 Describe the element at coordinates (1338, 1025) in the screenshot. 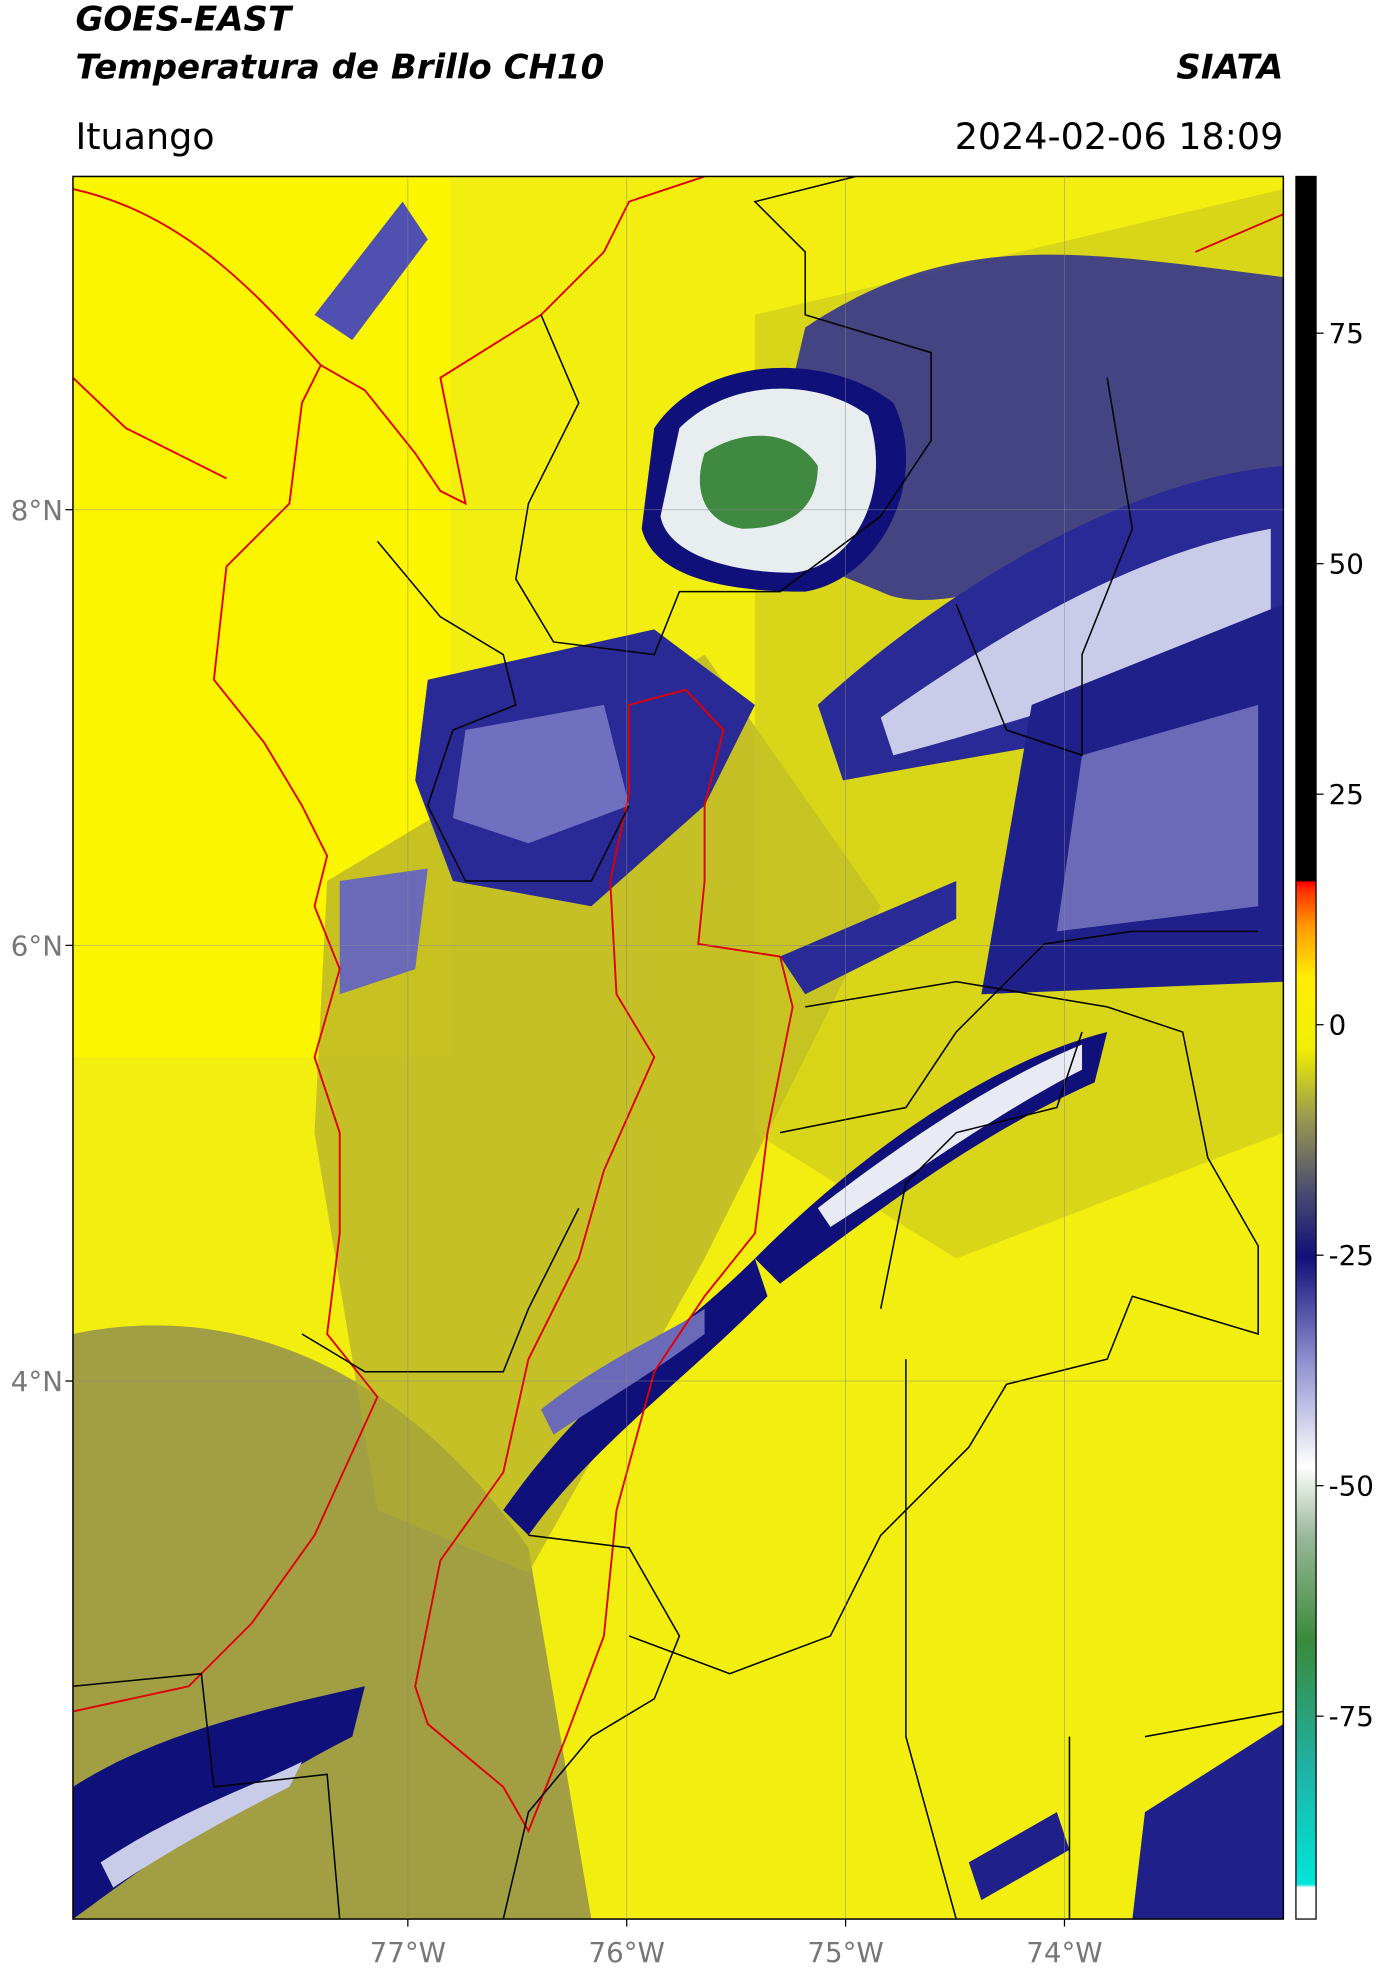

I see `colorbar-tick-label: 0` at that location.